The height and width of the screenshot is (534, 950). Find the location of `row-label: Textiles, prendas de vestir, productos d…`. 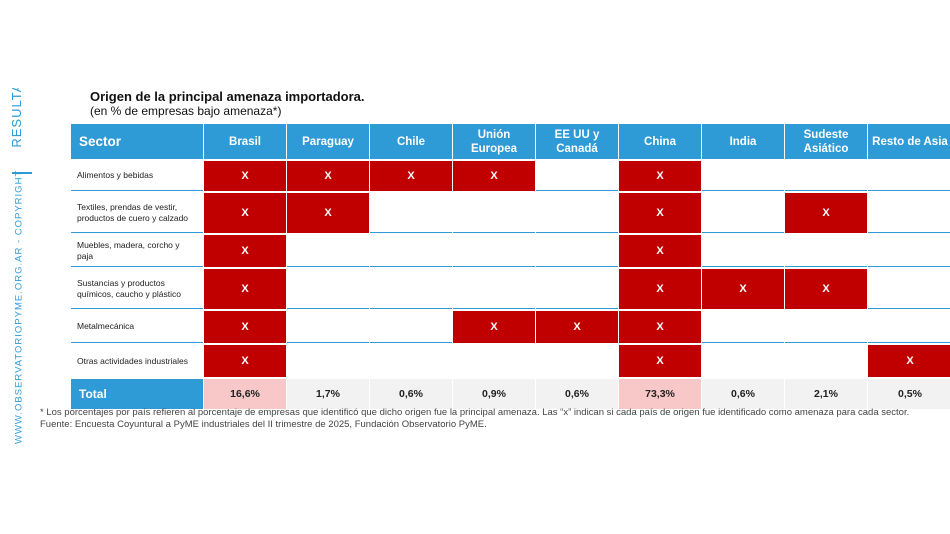

row-label: Textiles, prendas de vestir, productos d… is located at coordinates (137, 213).